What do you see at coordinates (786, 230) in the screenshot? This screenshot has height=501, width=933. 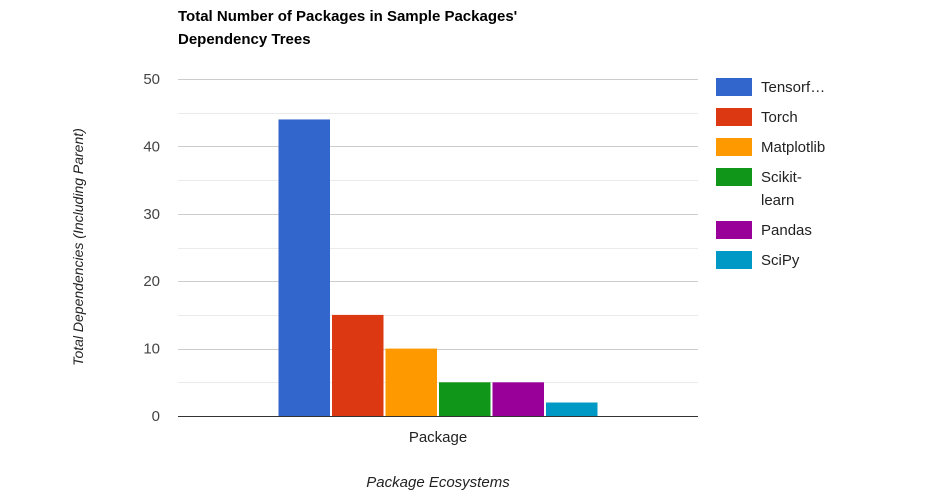 I see `legend-label: Pandas` at bounding box center [786, 230].